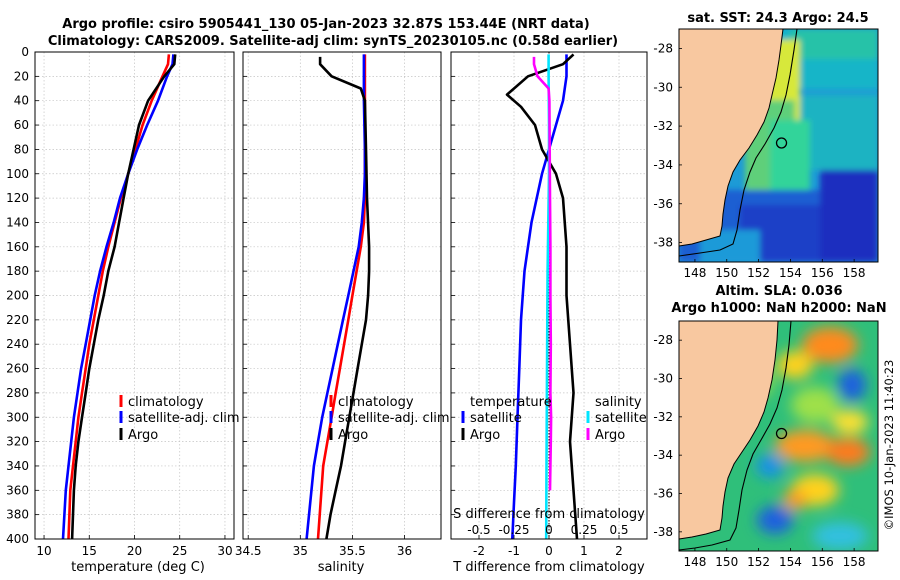 This screenshot has width=900, height=580. What do you see at coordinates (889, 445) in the screenshot?
I see `imos-credit: ©IMOS 10-Jan-2023 11:40:23` at bounding box center [889, 445].